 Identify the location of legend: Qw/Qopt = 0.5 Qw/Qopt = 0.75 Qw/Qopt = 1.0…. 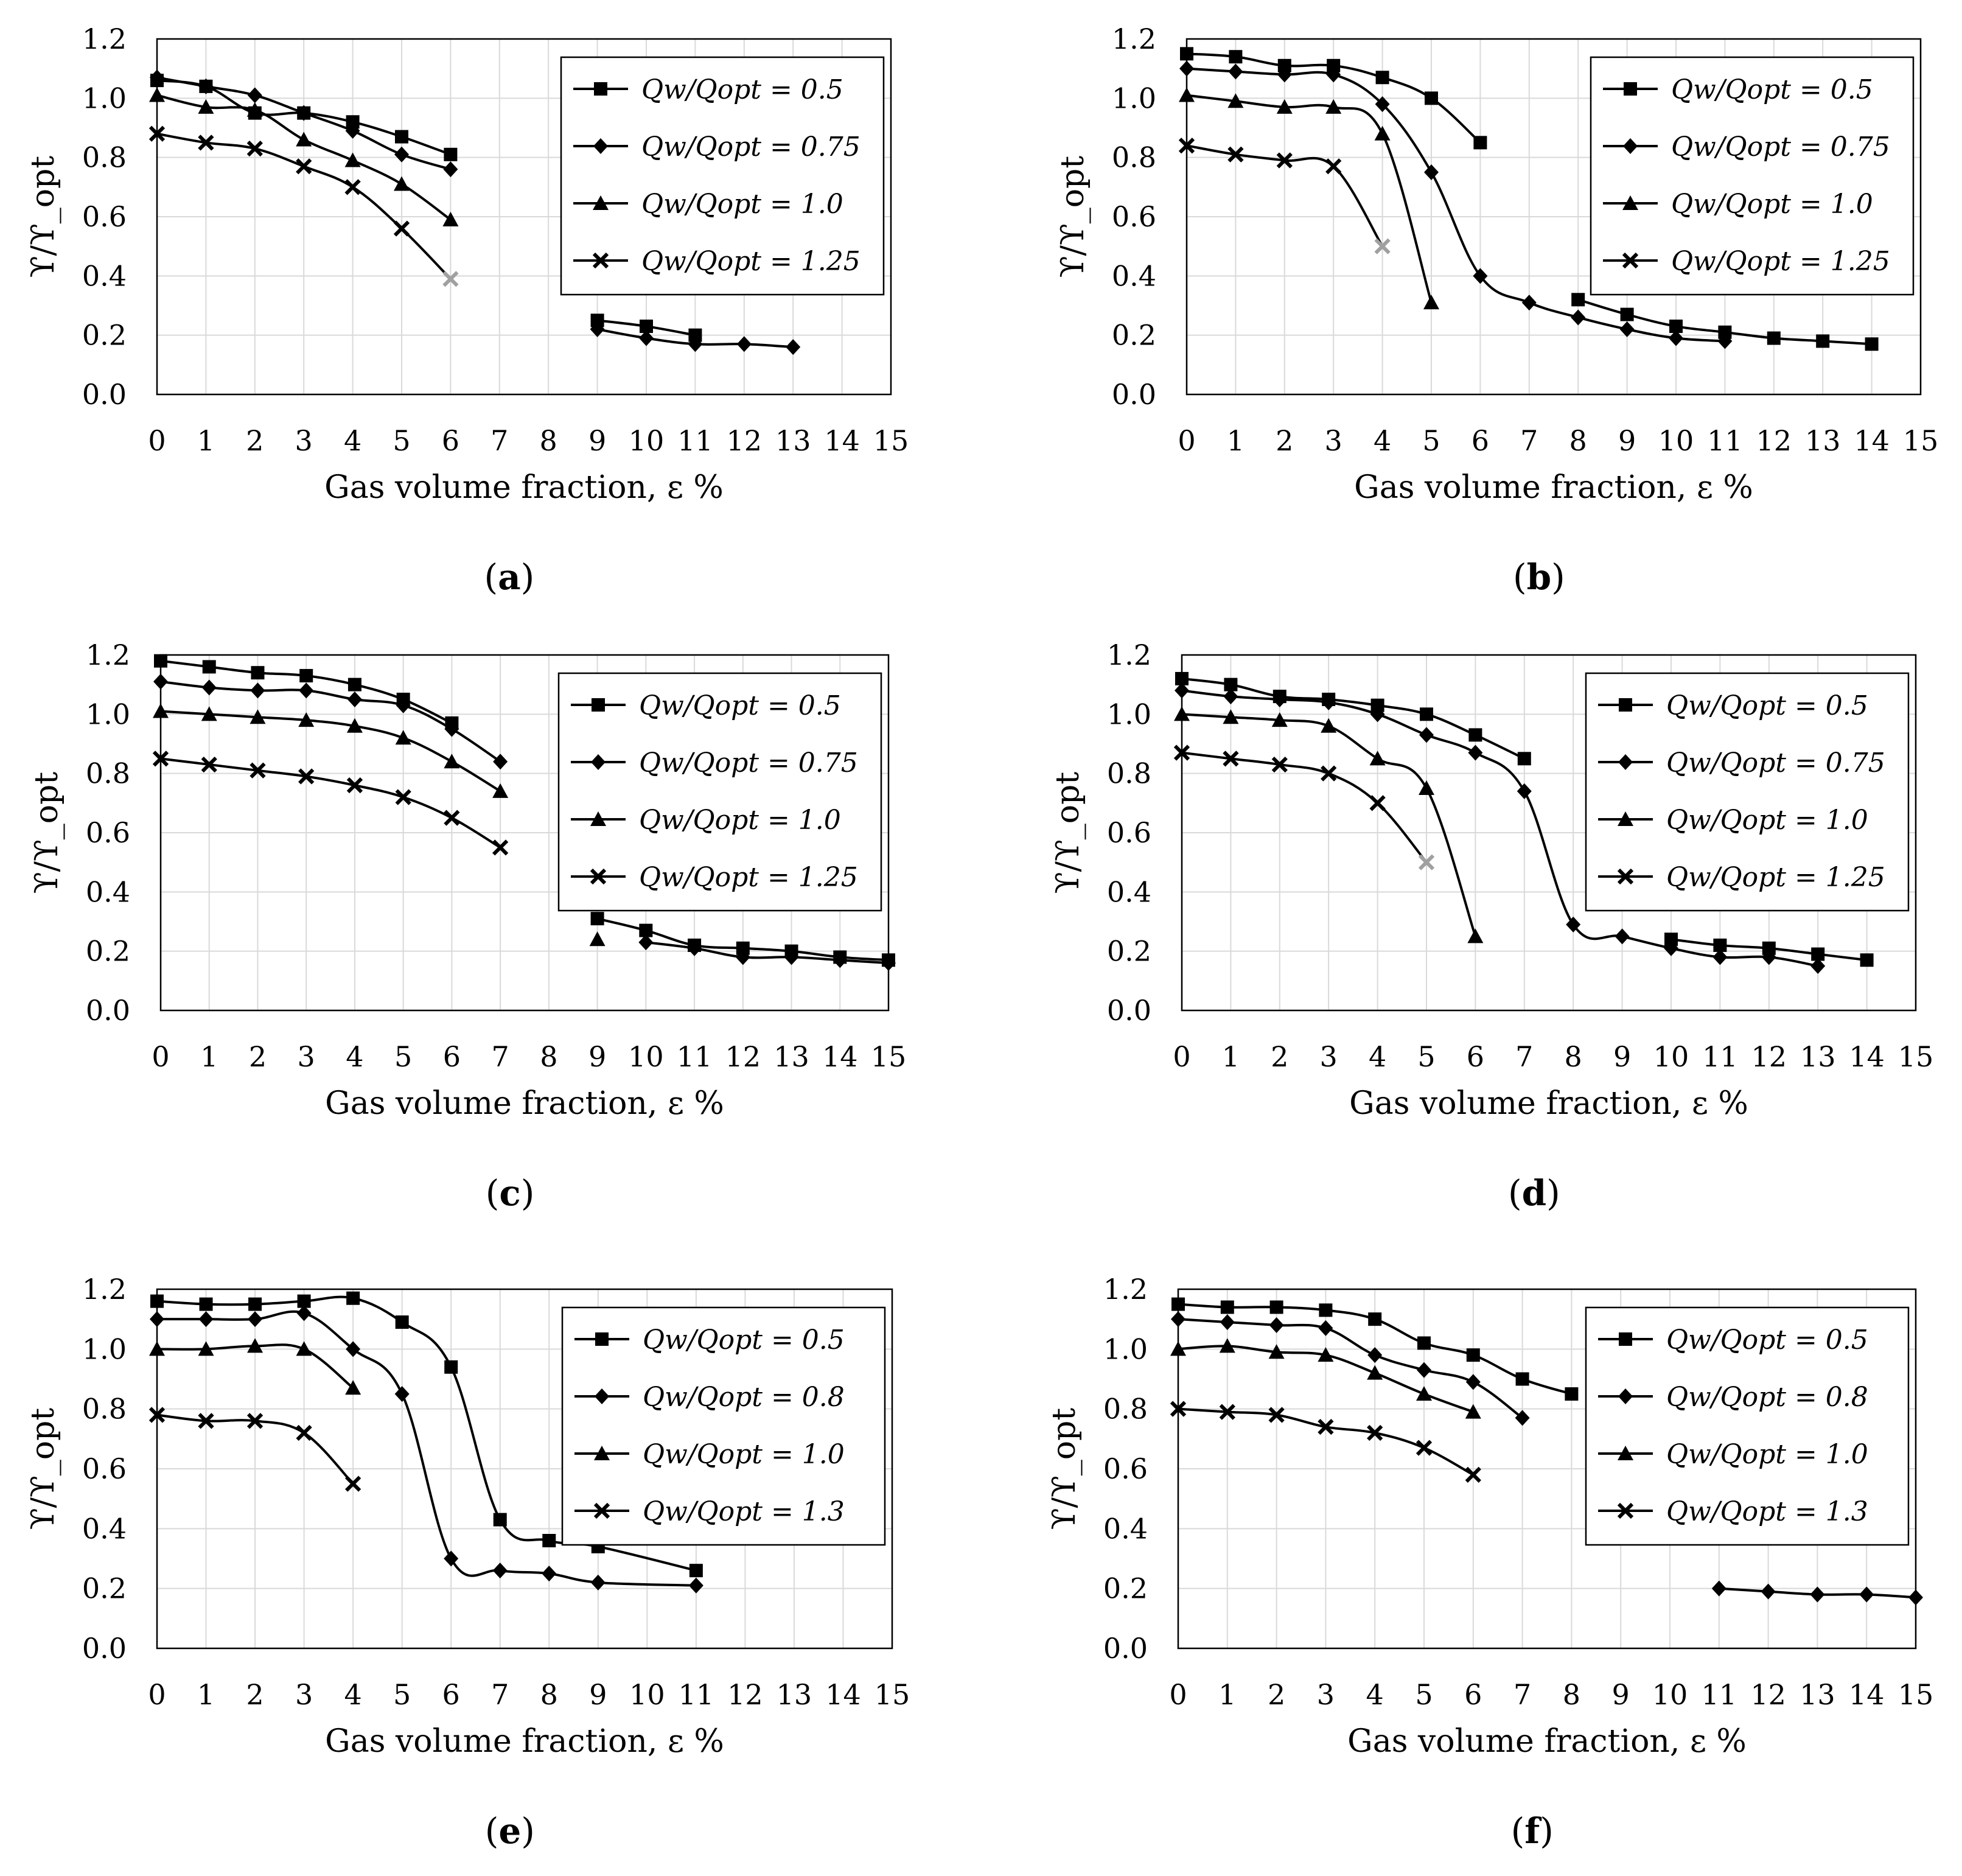
(719, 792).